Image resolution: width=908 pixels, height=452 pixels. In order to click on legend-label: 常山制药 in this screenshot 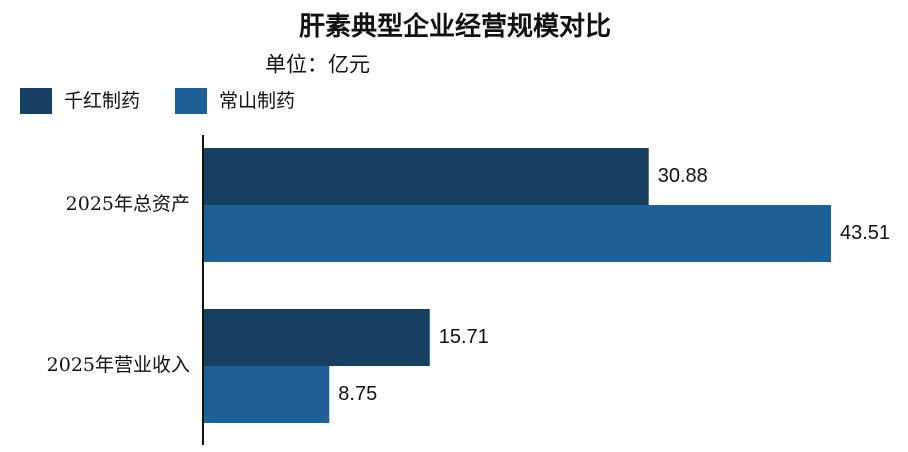, I will do `click(257, 101)`.